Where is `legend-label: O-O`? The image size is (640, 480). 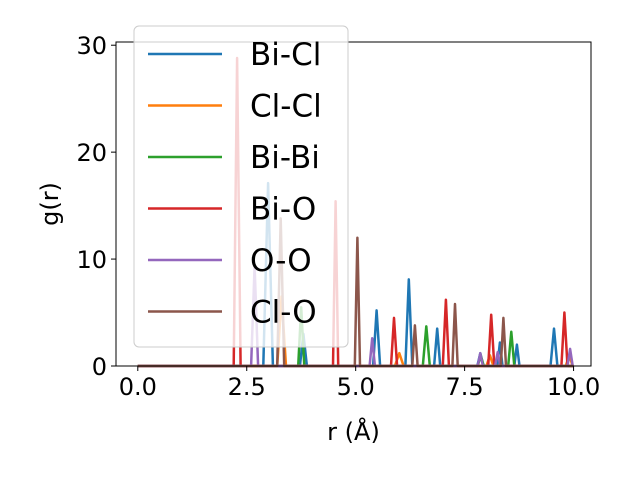
legend-label: O-O is located at coordinates (281, 261).